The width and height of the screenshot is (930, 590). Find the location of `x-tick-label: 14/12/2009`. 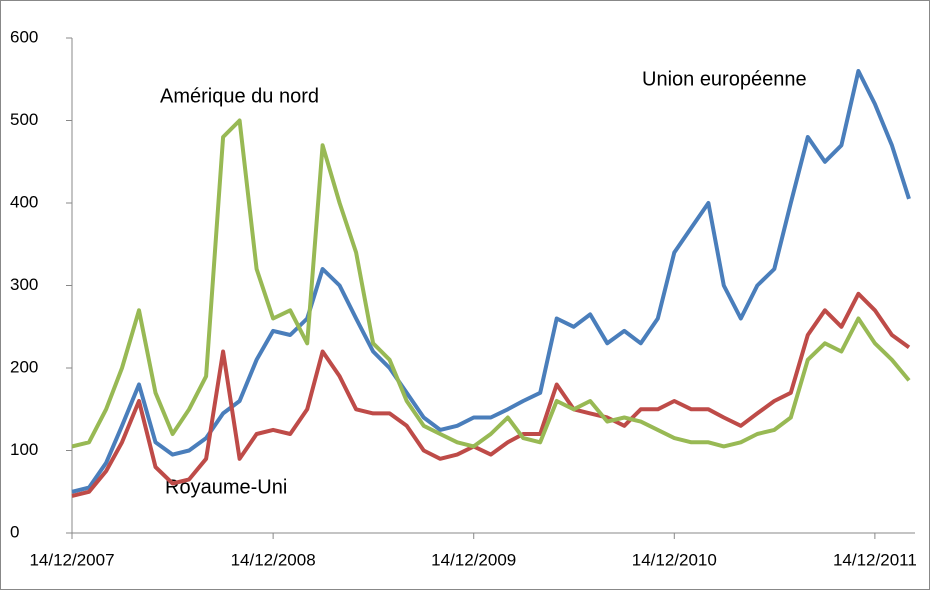

x-tick-label: 14/12/2009 is located at coordinates (473, 559).